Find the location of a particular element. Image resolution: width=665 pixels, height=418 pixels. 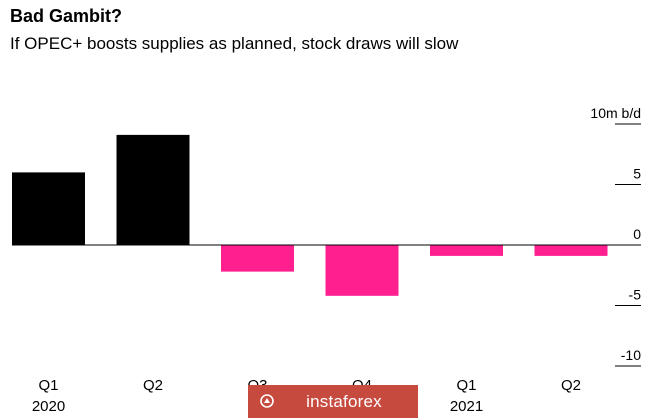

y-tick-label: 5 is located at coordinates (637, 174).